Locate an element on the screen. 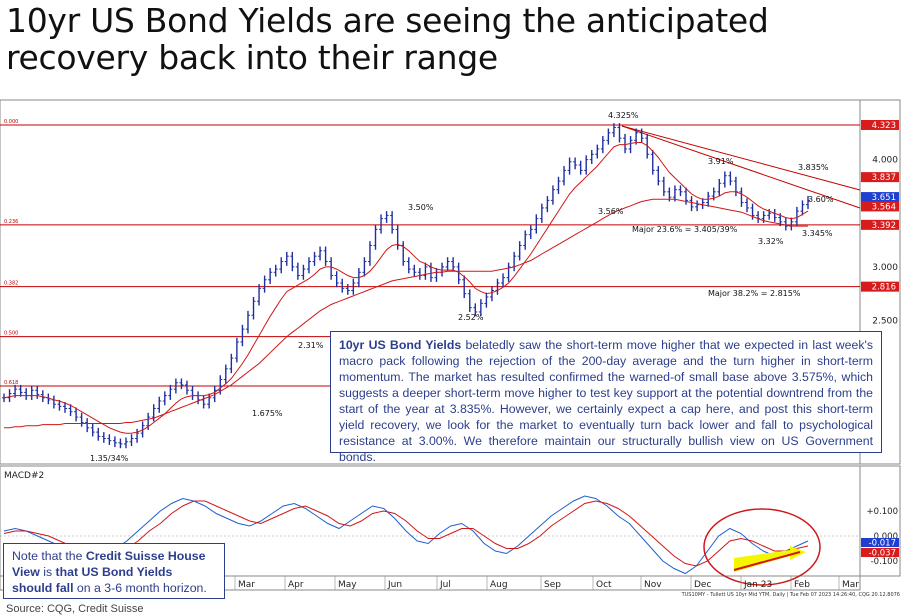 The width and height of the screenshot is (904, 616). x-tick-label-10: Jan 23 is located at coordinates (757, 585).